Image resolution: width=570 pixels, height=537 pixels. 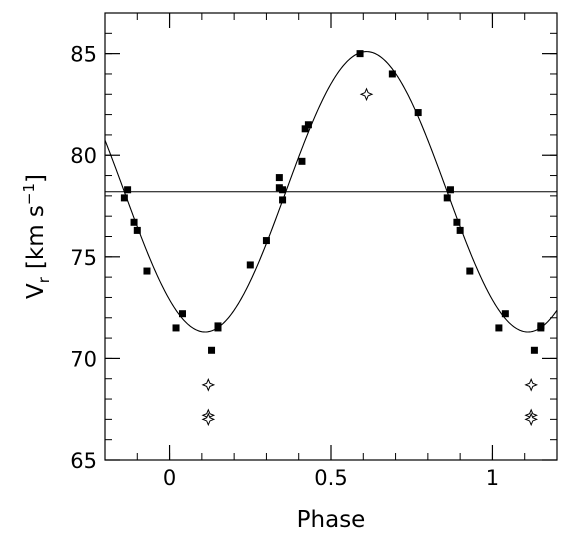 I want to click on y-tick-label: 65, so click(x=83, y=461).